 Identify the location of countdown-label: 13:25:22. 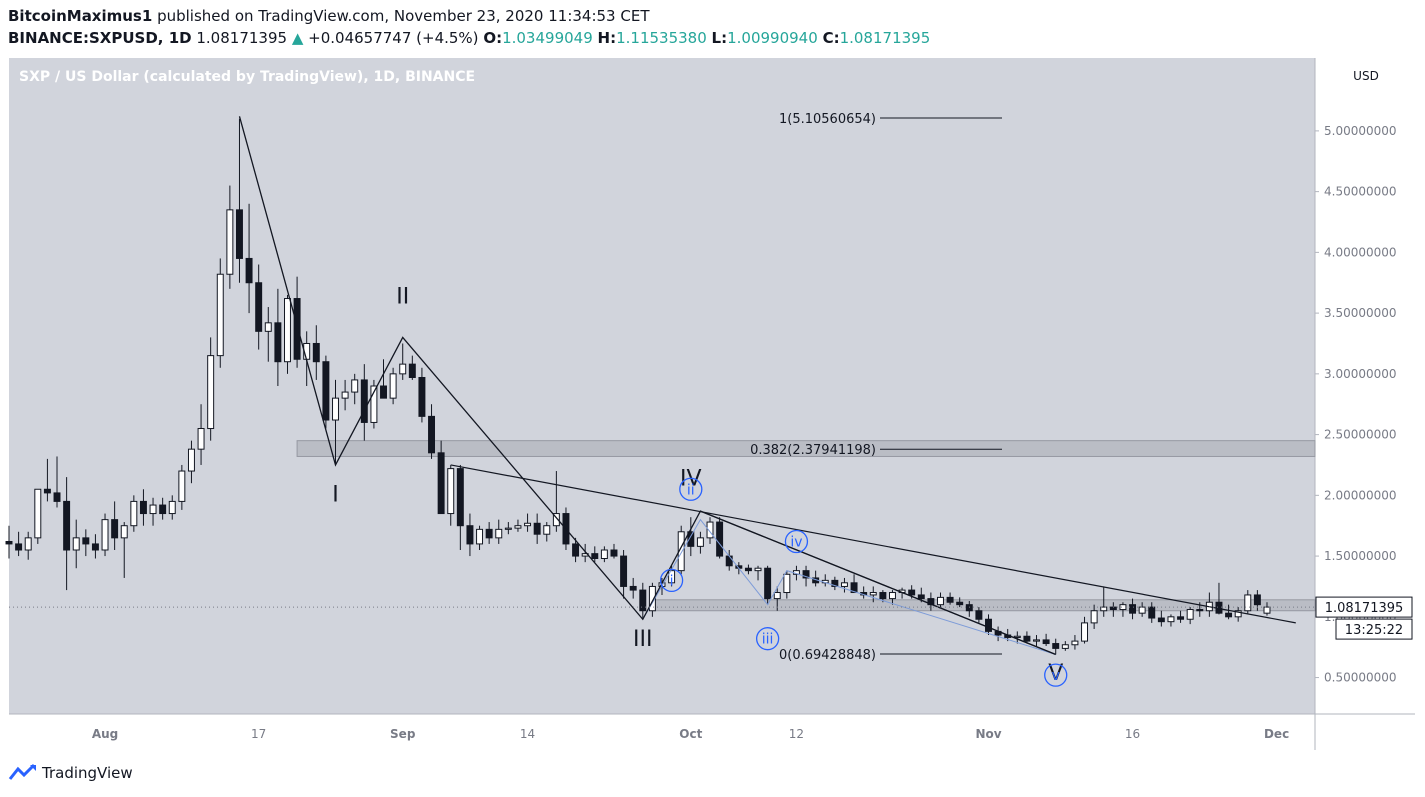
(1374, 630).